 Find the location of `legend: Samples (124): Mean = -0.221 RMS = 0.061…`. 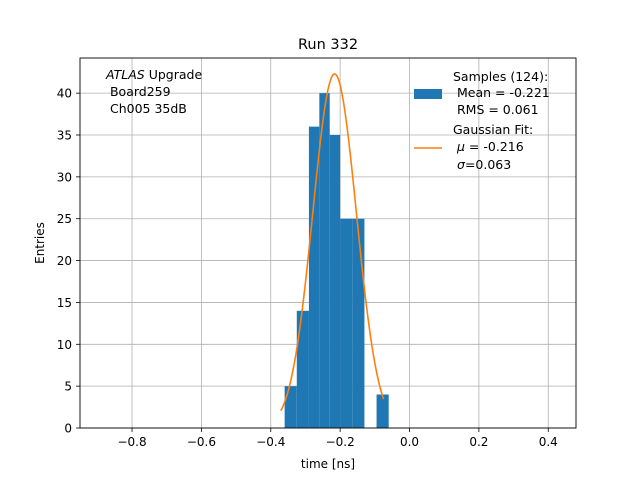

legend: Samples (124): Mean = -0.221 RMS = 0.061… is located at coordinates (482, 120).